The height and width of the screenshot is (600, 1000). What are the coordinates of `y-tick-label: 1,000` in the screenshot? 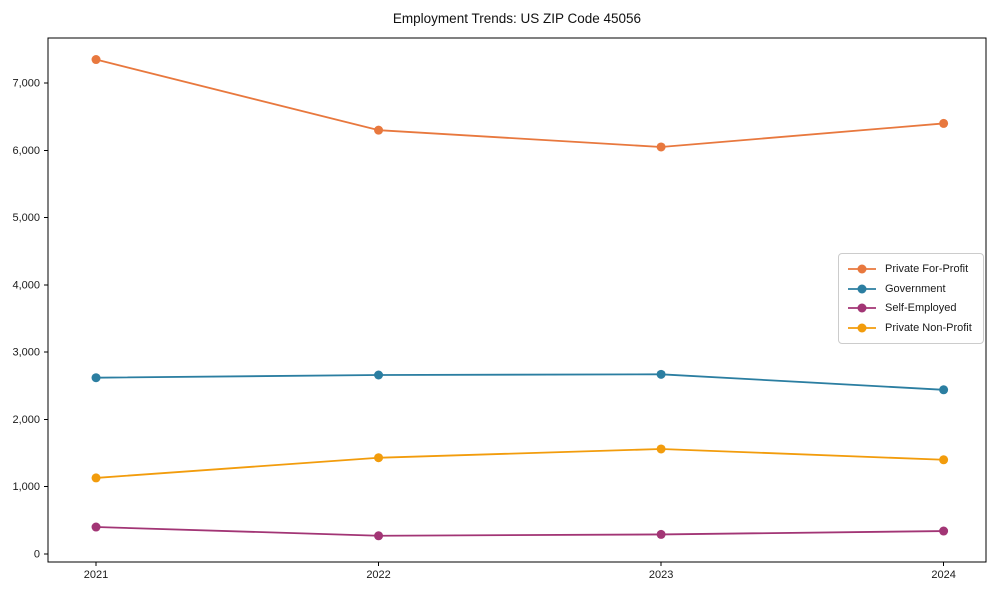 It's located at (26, 487).